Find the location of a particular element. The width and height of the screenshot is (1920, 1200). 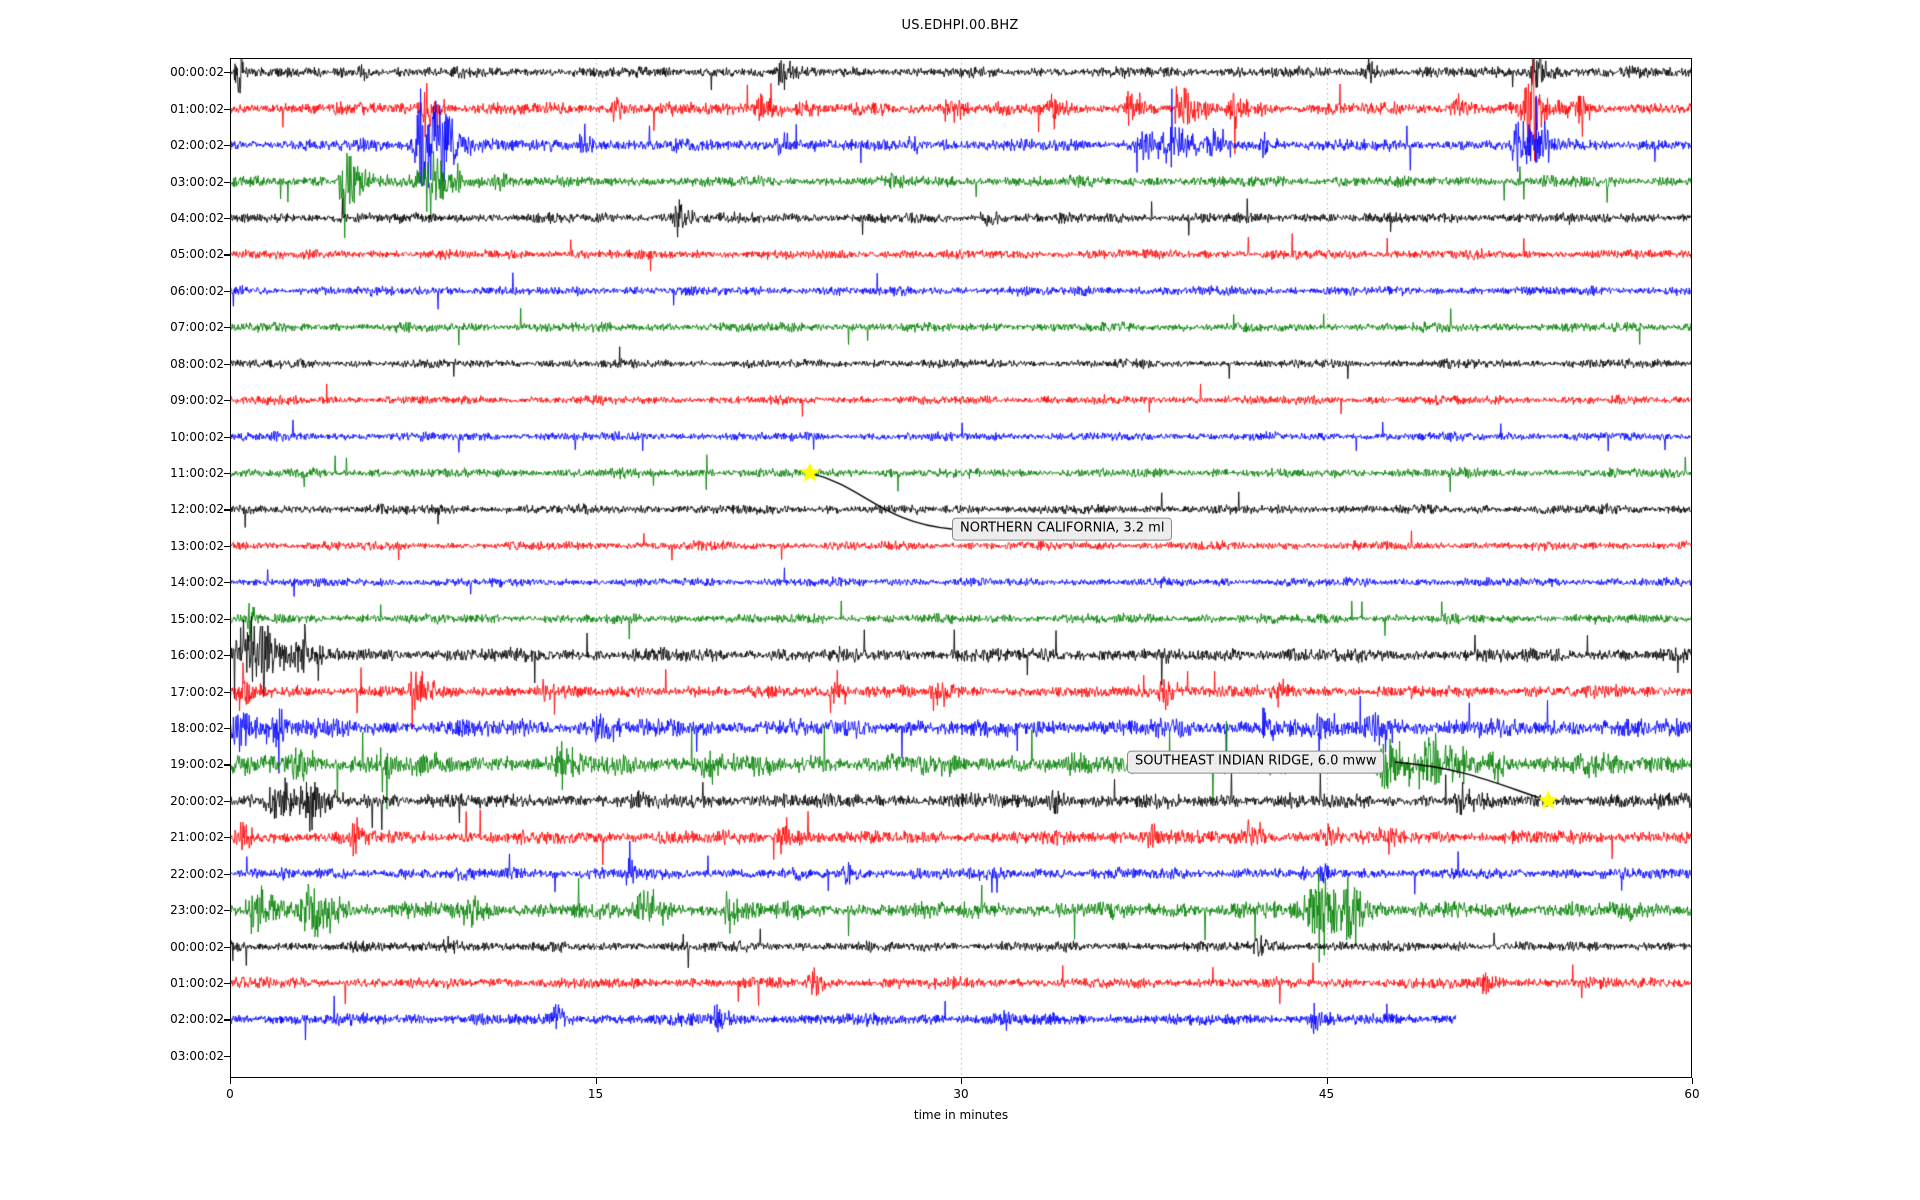

y-axis-tick-label: 12:00:02 is located at coordinates (197, 509).